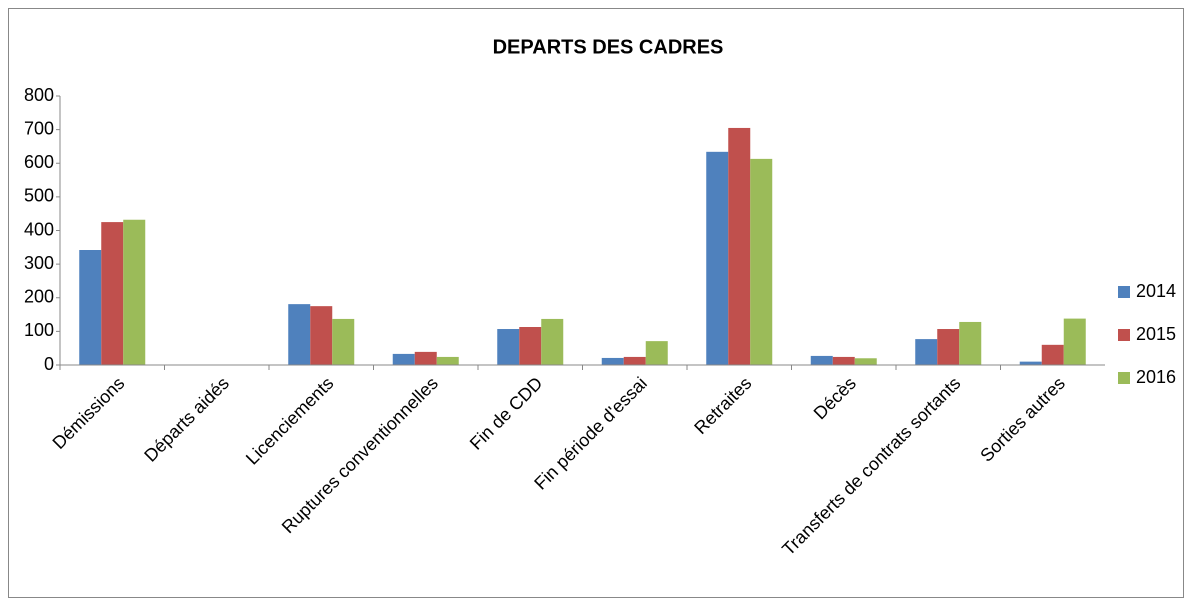 This screenshot has width=1192, height=598. Describe the element at coordinates (1156, 334) in the screenshot. I see `legend-label: 2015` at that location.